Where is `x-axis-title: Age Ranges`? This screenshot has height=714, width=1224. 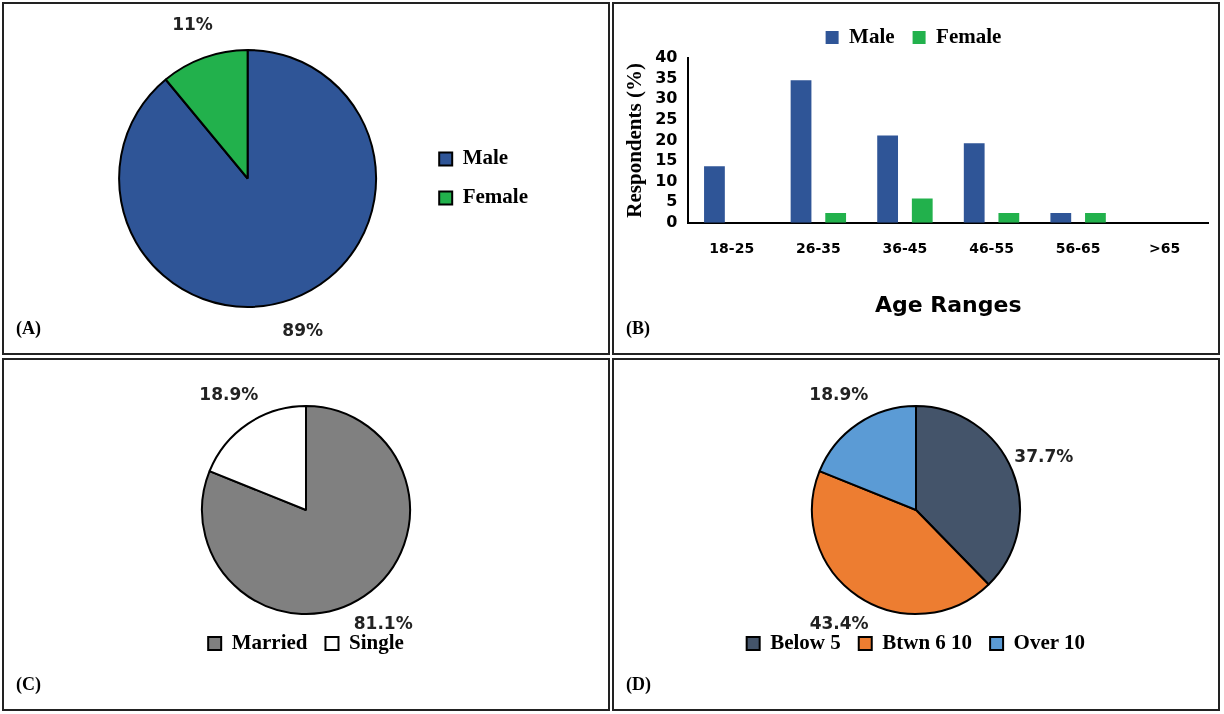
x-axis-title: Age Ranges is located at coordinates (948, 304).